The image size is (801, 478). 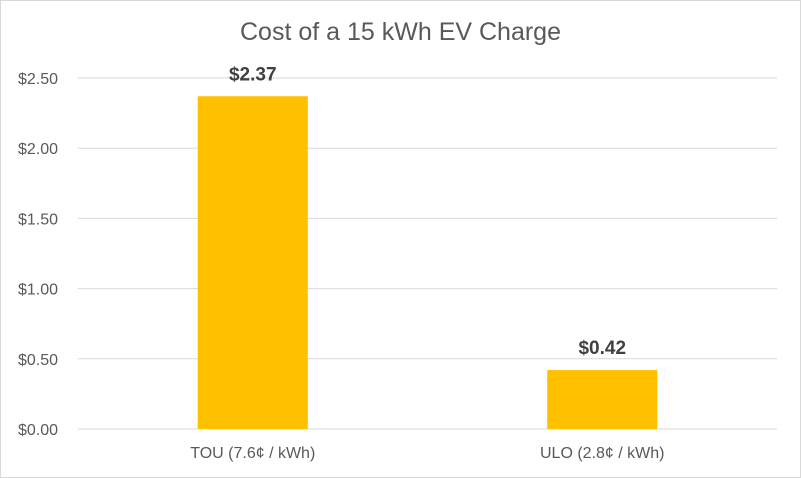 I want to click on category-labels: TOU (7.6¢ / kWh) ULO (2.8¢ / kWh), so click(x=427, y=453).